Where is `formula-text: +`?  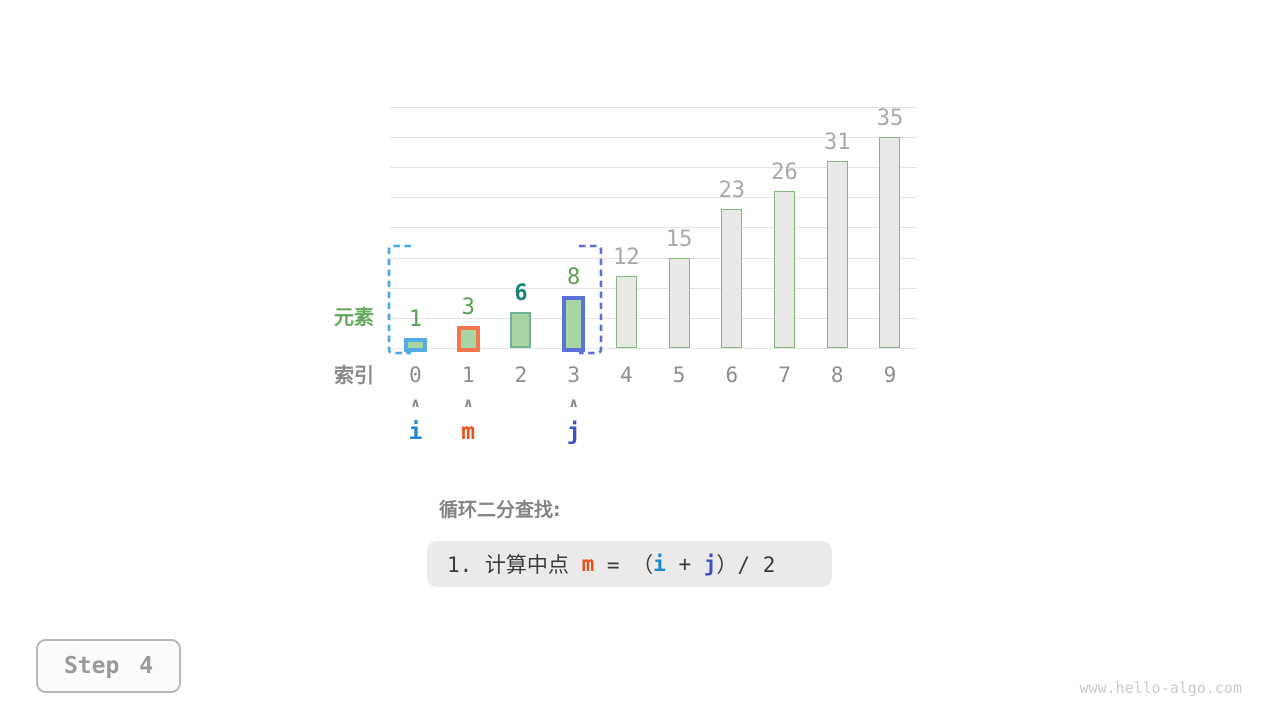
formula-text: + is located at coordinates (684, 564).